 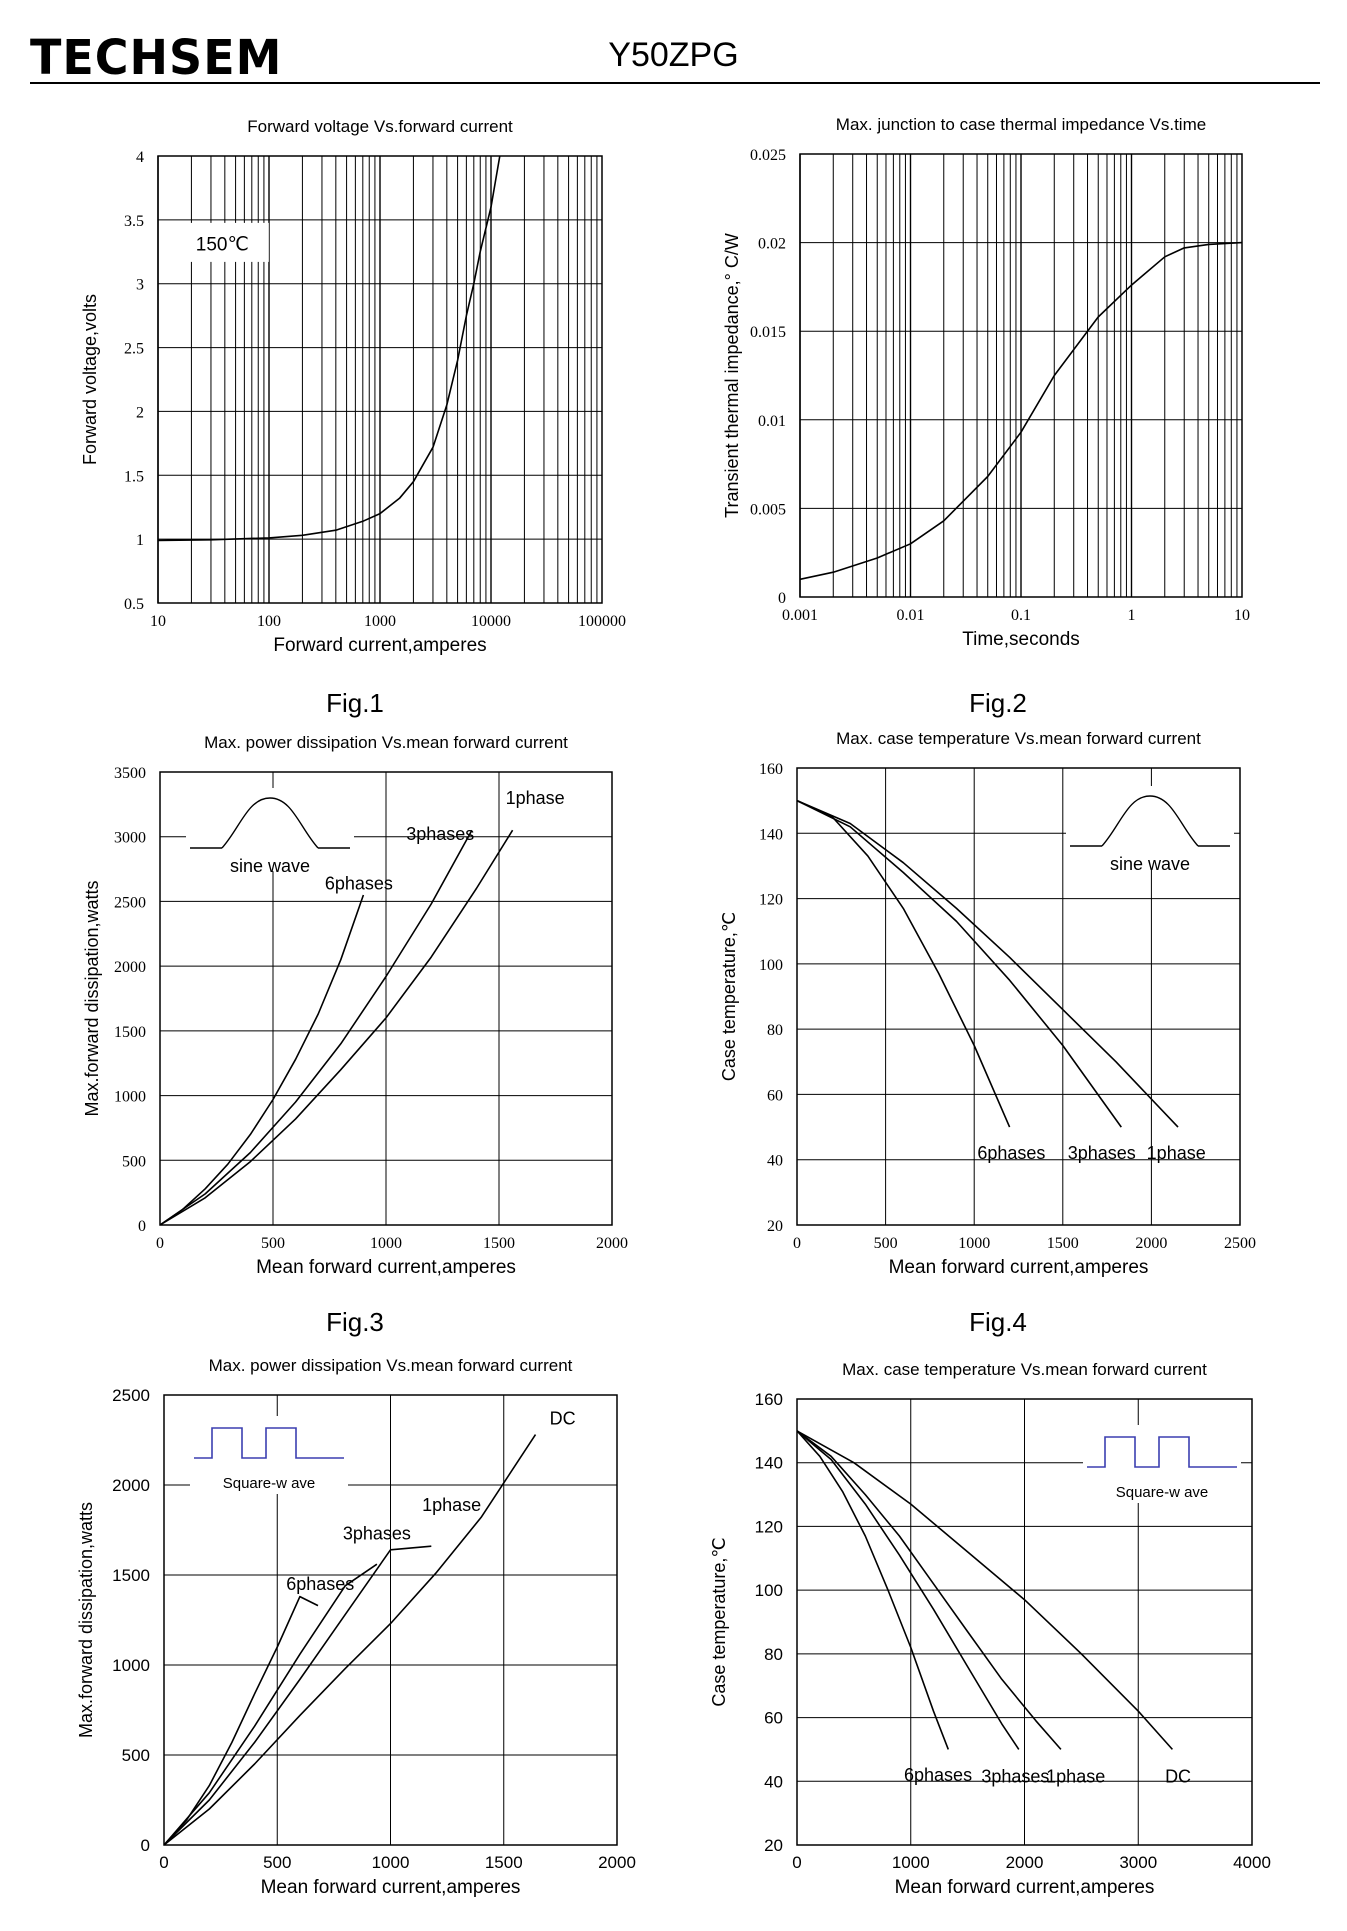 I want to click on fig6-xtick-label: 3000, so click(x=1138, y=1862).